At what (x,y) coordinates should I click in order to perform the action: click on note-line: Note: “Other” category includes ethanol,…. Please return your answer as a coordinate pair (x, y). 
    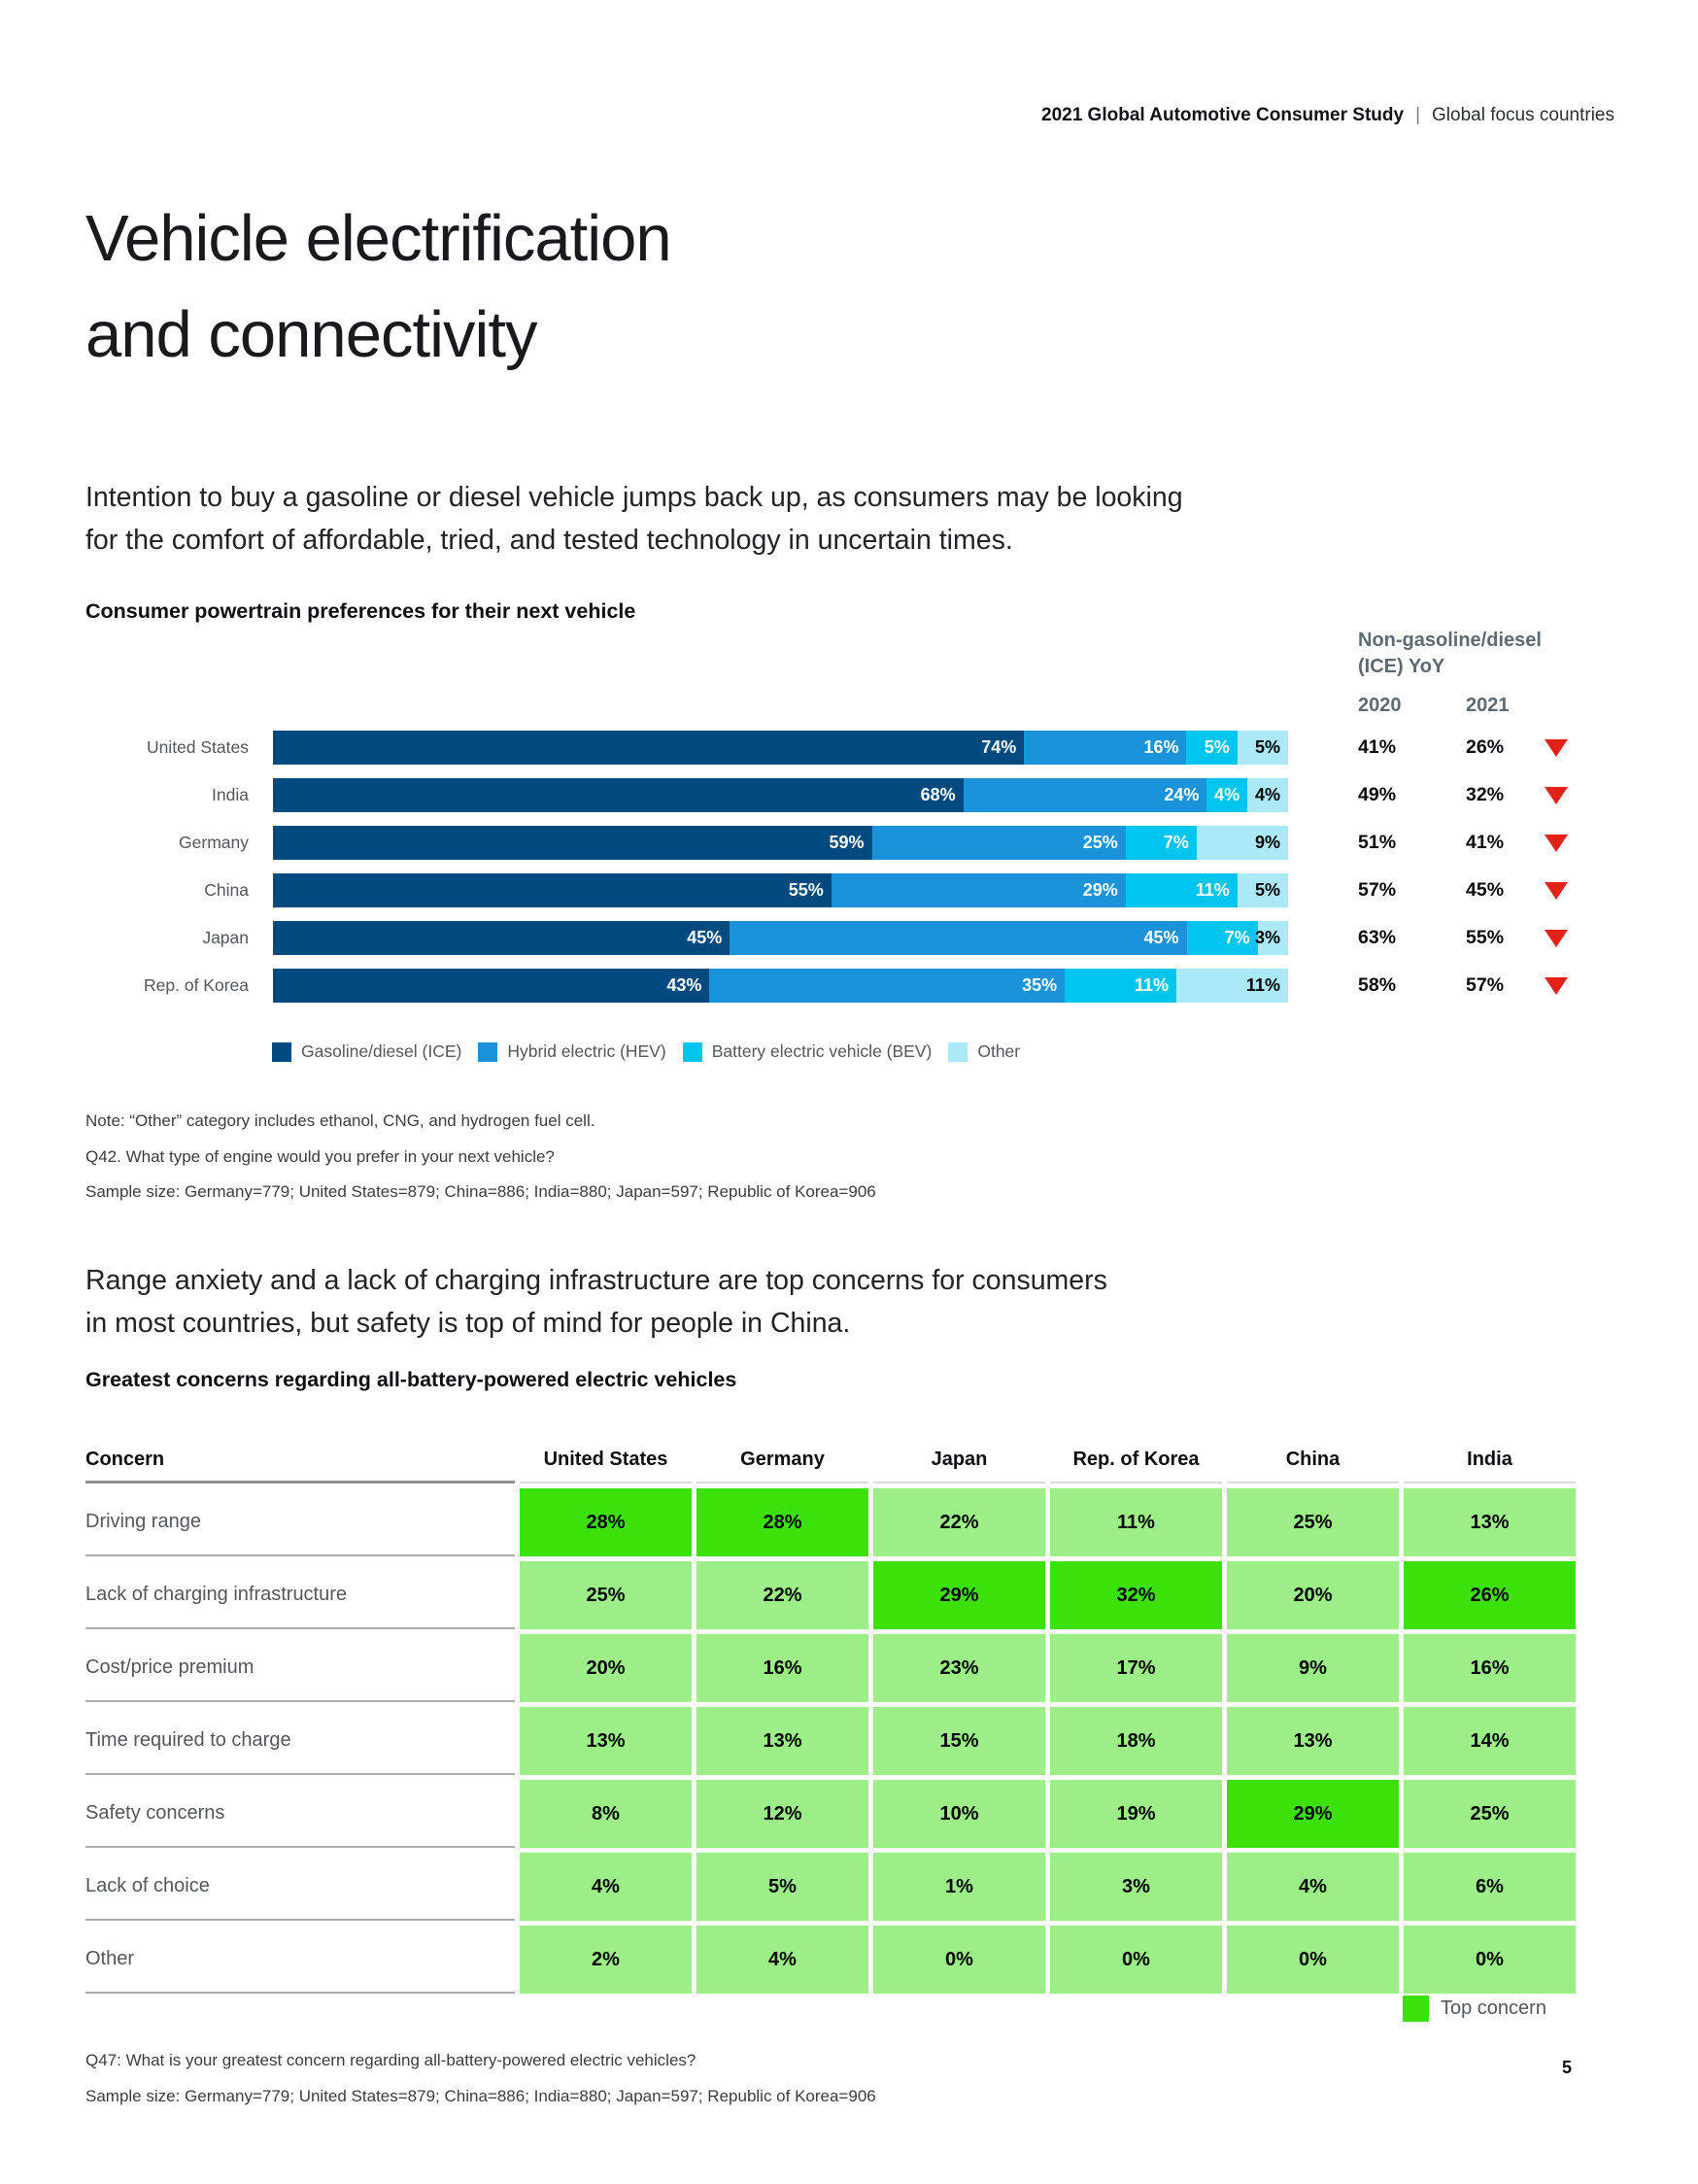
    Looking at the image, I should click on (340, 1120).